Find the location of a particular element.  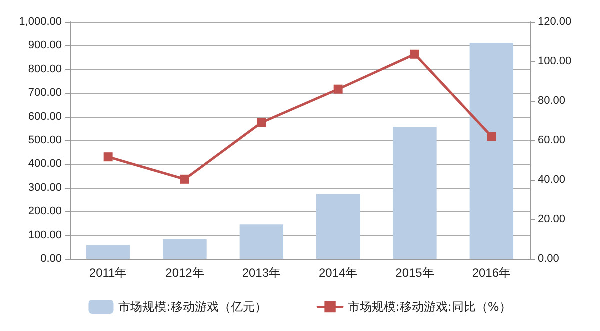

y-tick-label: 600.00 is located at coordinates (45, 116).